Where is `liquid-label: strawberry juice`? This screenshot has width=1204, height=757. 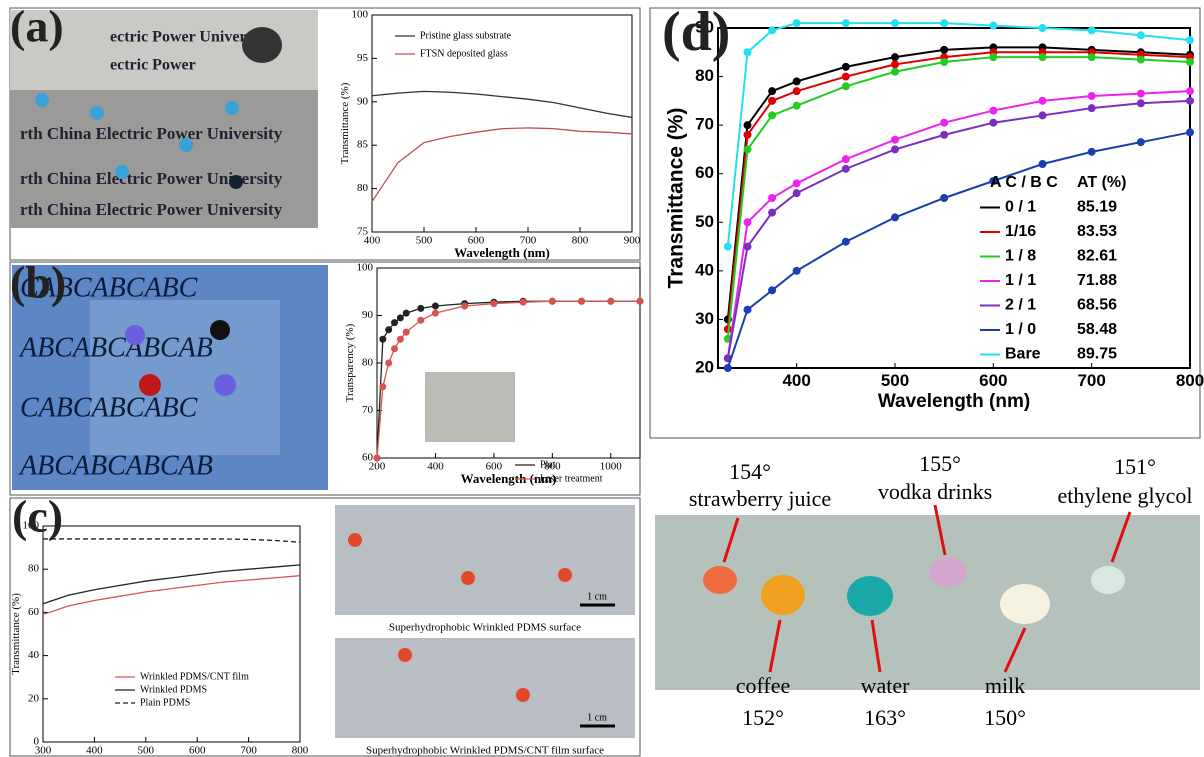
liquid-label: strawberry juice is located at coordinates (760, 498).